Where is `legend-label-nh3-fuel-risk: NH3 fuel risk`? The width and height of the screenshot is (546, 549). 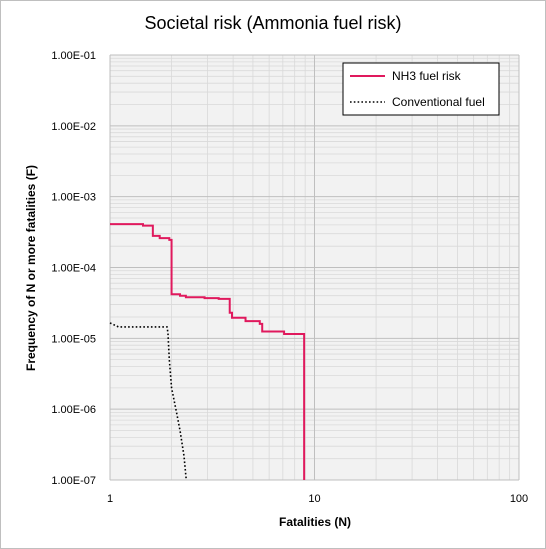 legend-label-nh3-fuel-risk: NH3 fuel risk is located at coordinates (427, 76).